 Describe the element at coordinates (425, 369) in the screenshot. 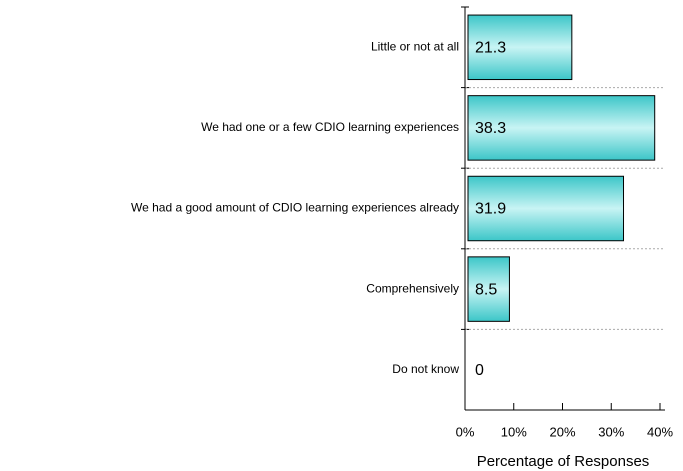

I see `y-tick-label: Do not know` at that location.